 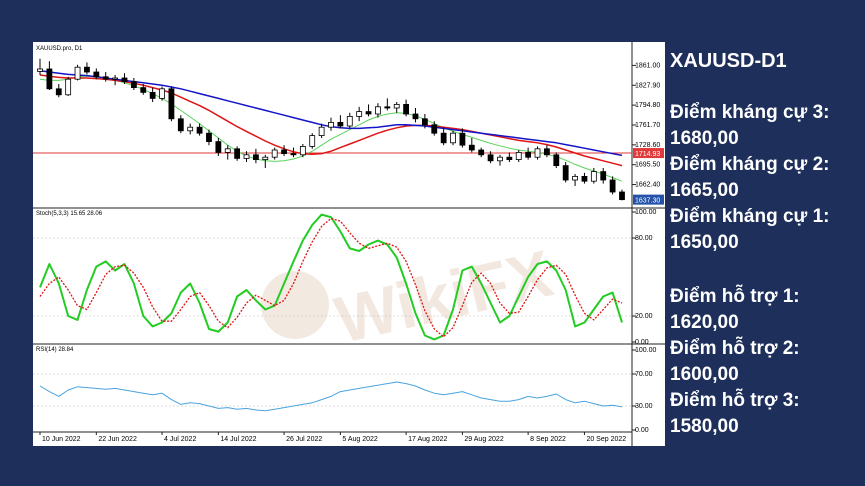 I want to click on price-tick-label: 1761.70, so click(x=647, y=125).